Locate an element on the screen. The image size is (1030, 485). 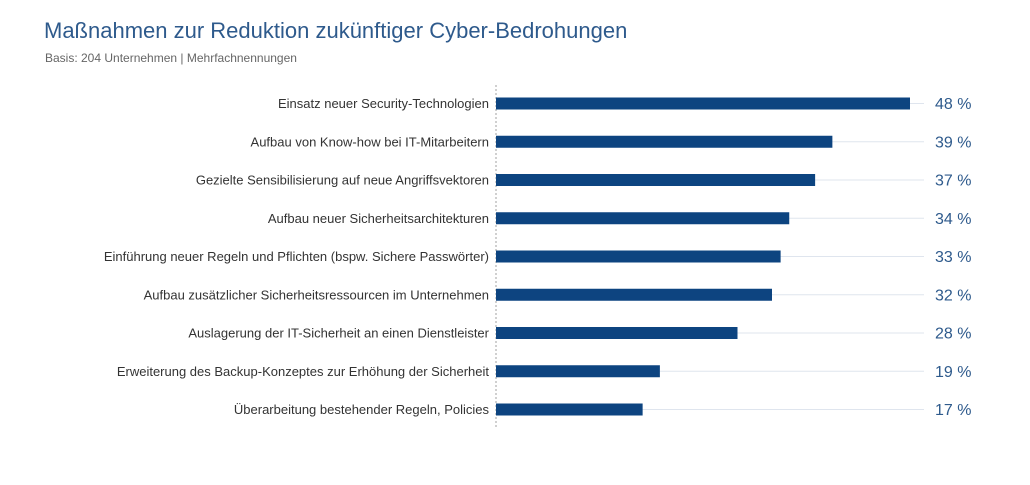
value-label: 37 % is located at coordinates (953, 181).